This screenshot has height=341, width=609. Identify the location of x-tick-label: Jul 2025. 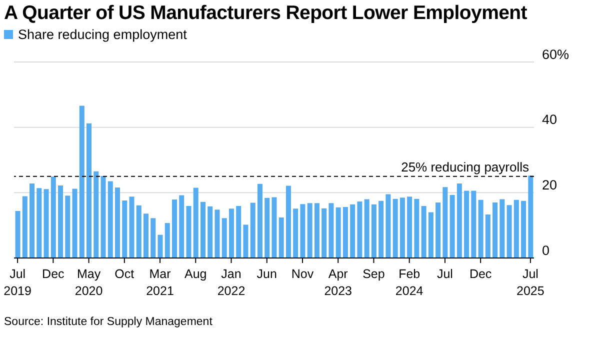
(530, 282).